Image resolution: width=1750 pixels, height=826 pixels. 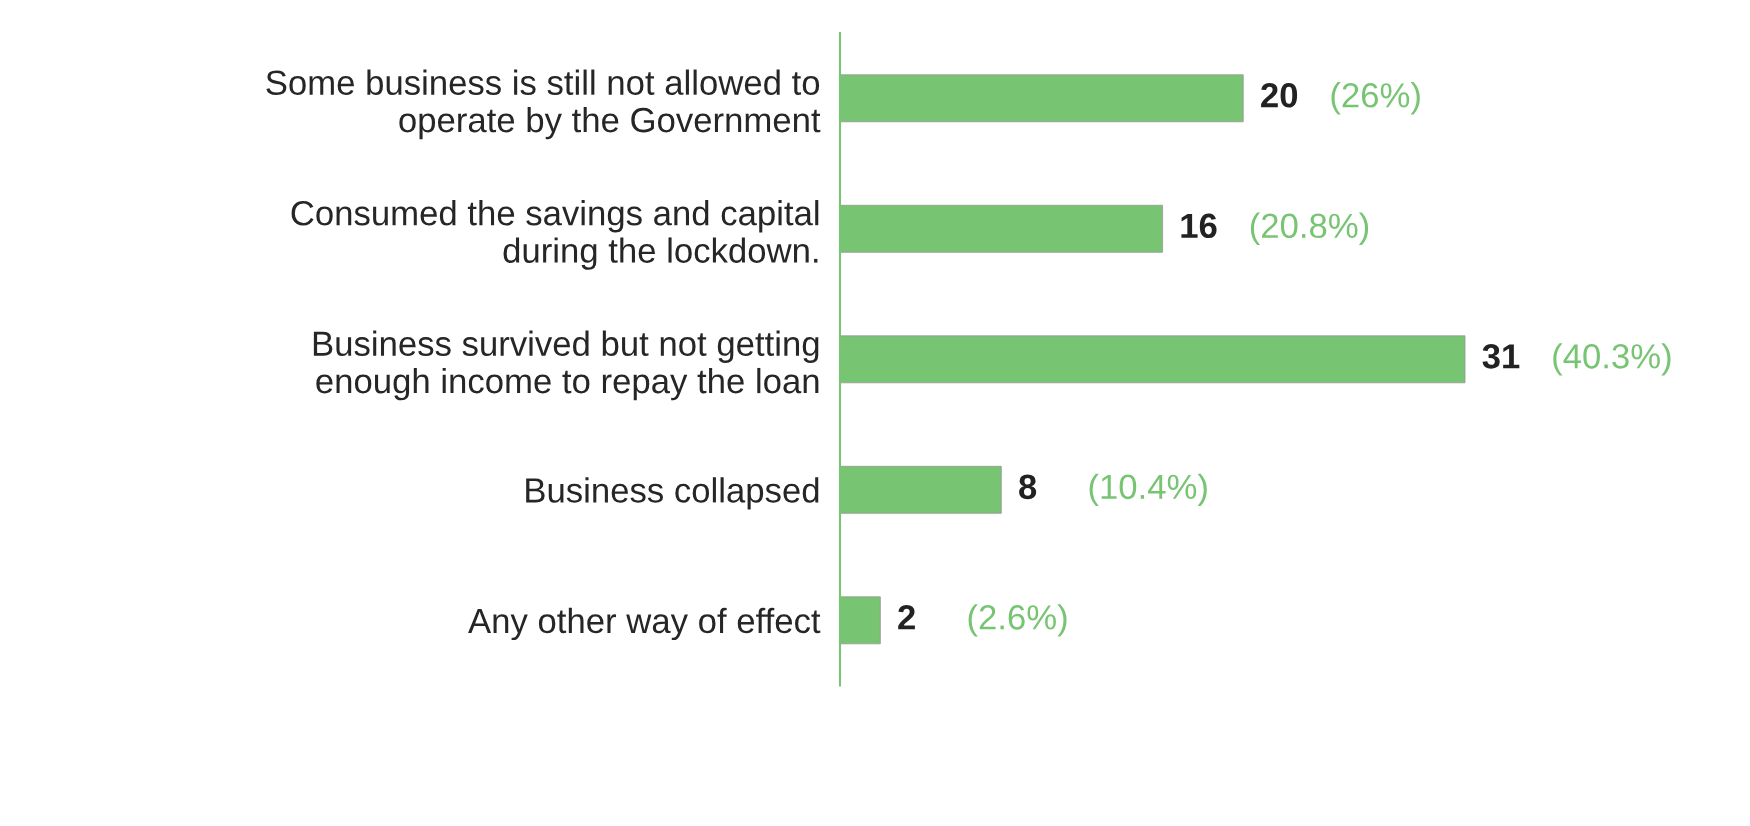 I want to click on y-tick-label: Some business is still not allowed to operate by the Government, so click(x=543, y=104).